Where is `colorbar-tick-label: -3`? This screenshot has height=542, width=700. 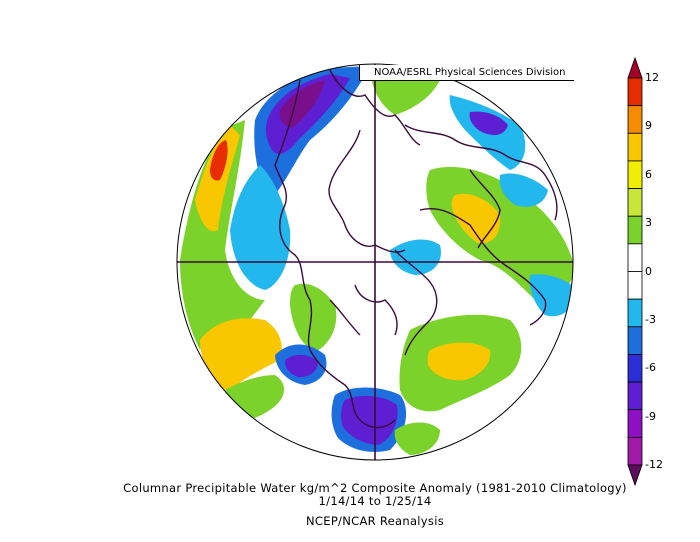 colorbar-tick-label: -3 is located at coordinates (650, 319).